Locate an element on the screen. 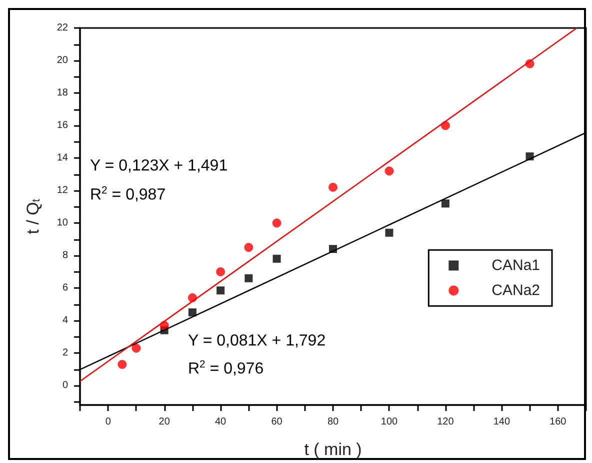 The width and height of the screenshot is (592, 463). y-axis-title: t / Qt is located at coordinates (33, 216).